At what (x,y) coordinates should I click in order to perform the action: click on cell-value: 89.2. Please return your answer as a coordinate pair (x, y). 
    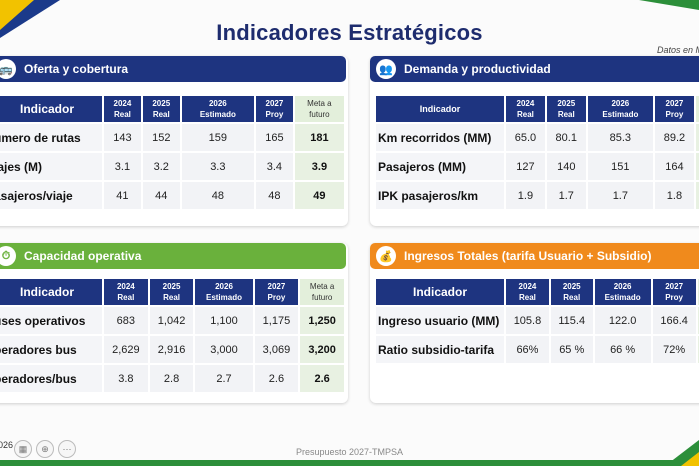
    Looking at the image, I should click on (674, 137).